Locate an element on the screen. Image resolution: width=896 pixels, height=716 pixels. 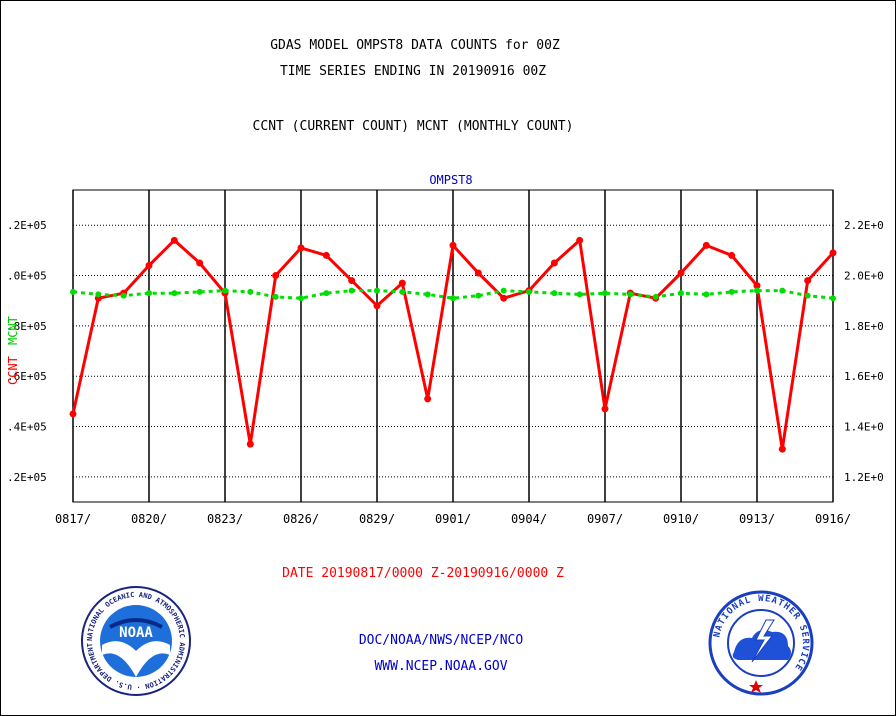
x-tick-label: 0817/ is located at coordinates (73, 519).